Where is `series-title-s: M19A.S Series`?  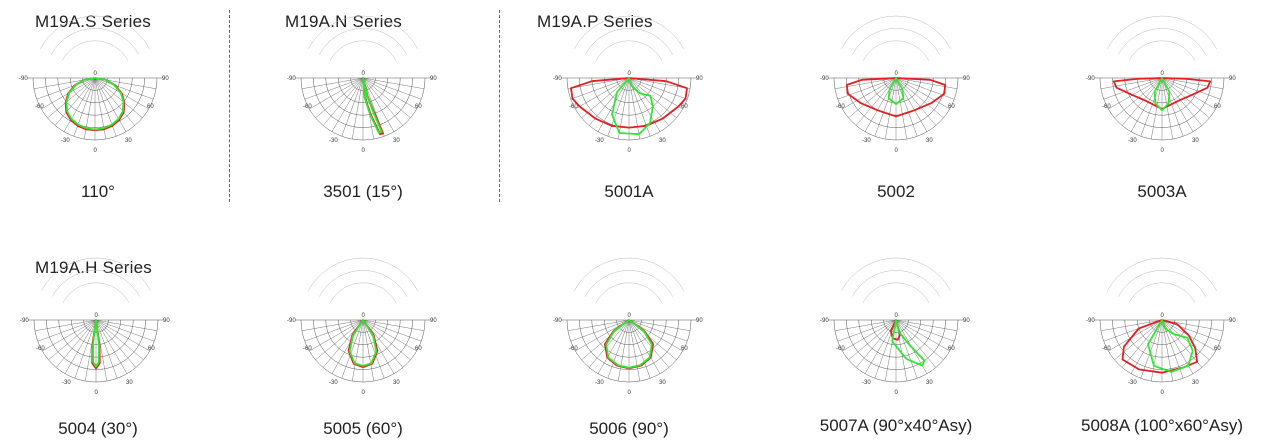
series-title-s: M19A.S Series is located at coordinates (93, 21).